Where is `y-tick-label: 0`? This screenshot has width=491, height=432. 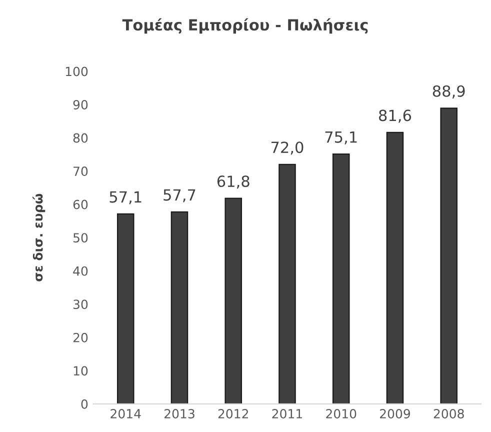
y-tick-label: 0 is located at coordinates (84, 404).